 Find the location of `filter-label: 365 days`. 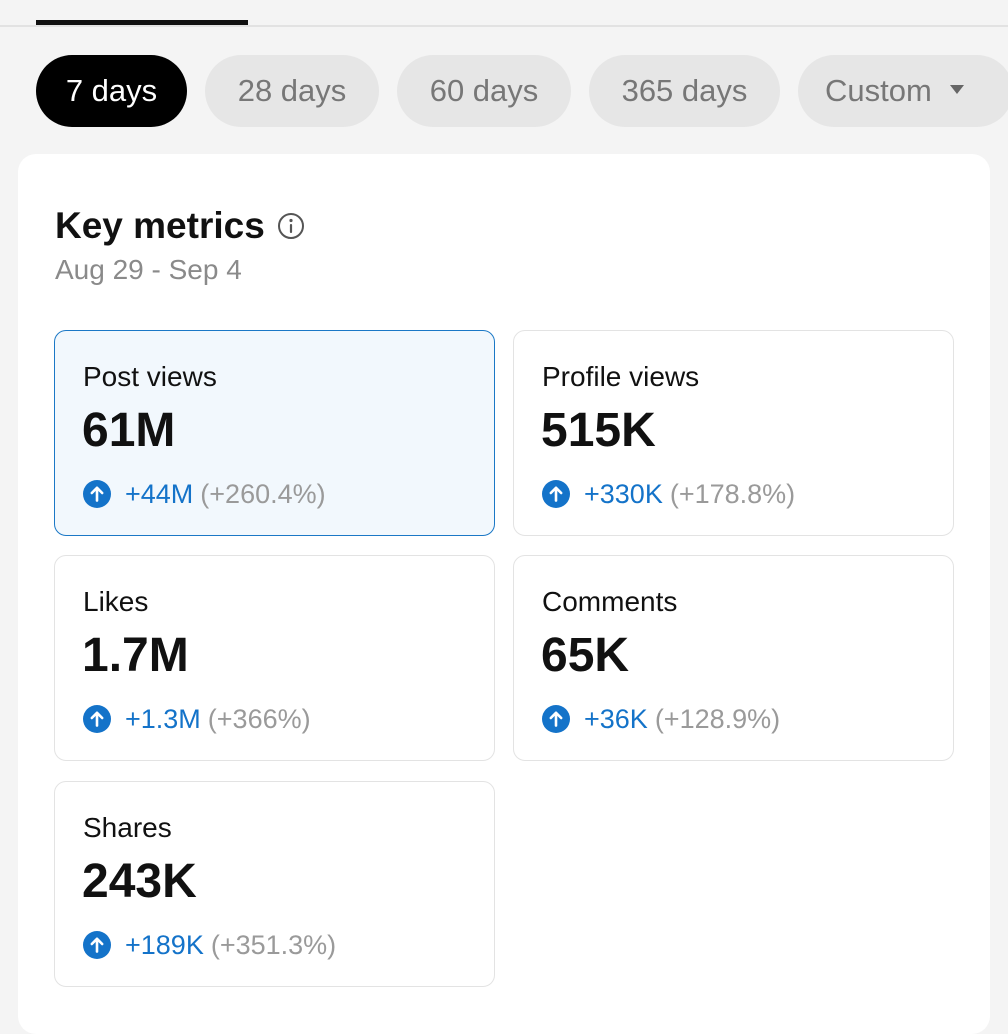

filter-label: 365 days is located at coordinates (684, 90).